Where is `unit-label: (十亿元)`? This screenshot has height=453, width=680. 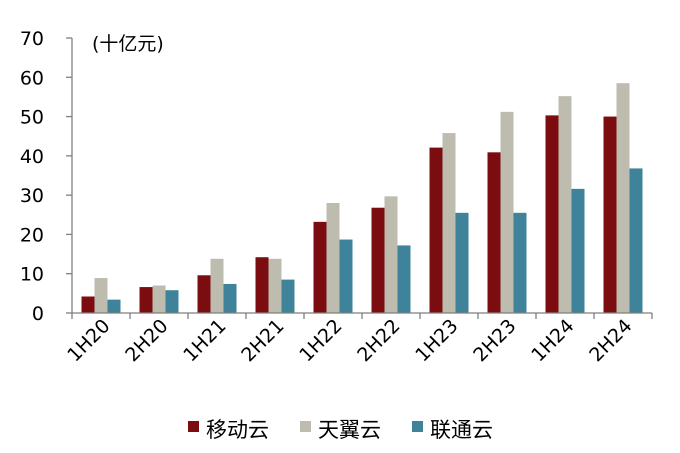
unit-label: (十亿元) is located at coordinates (128, 44).